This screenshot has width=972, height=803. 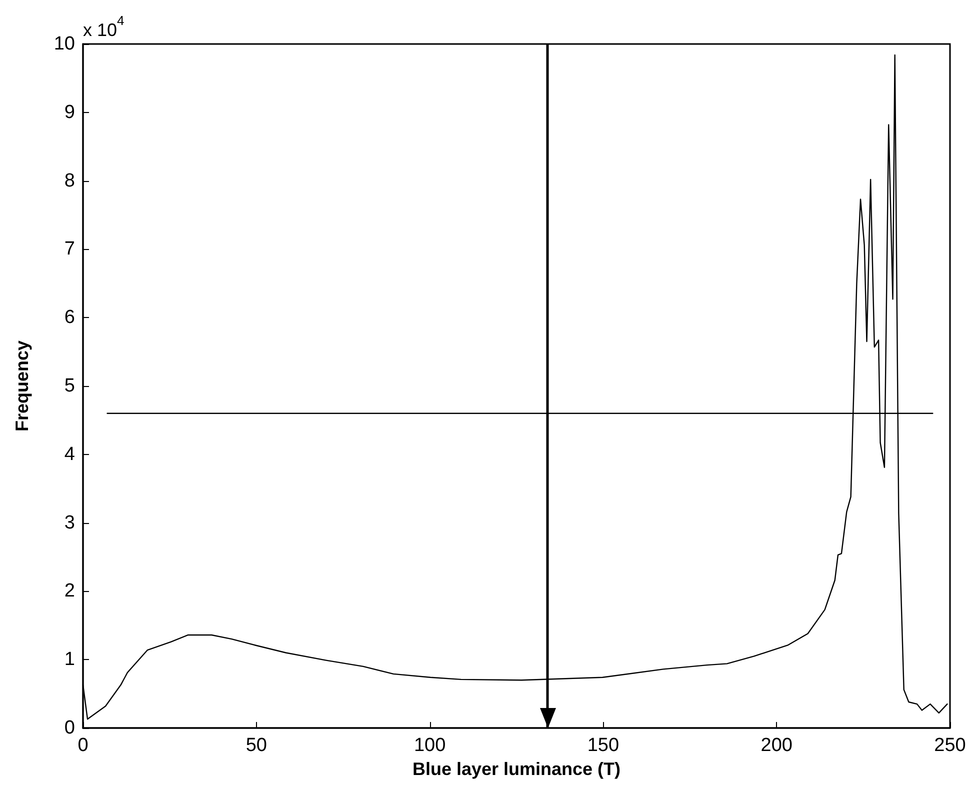 I want to click on y-tick-label: 5, so click(x=69, y=386).